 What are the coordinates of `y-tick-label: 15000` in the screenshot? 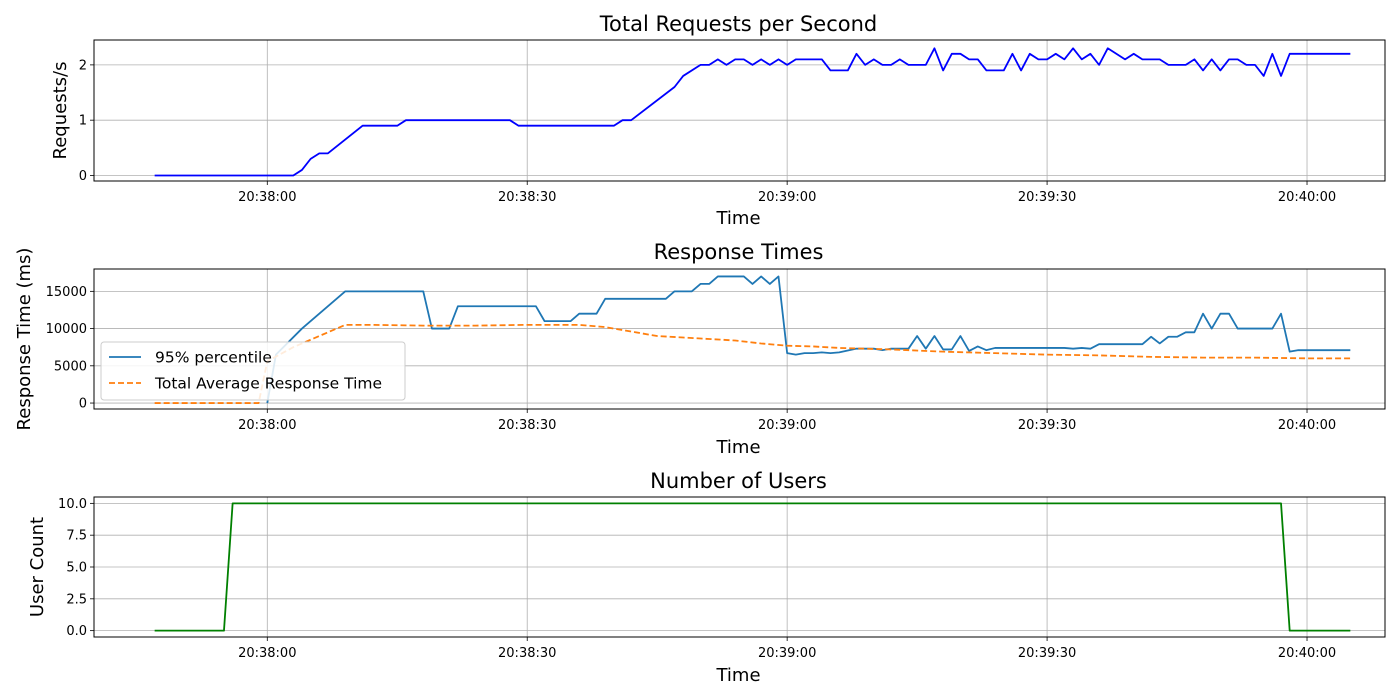 It's located at (66, 292).